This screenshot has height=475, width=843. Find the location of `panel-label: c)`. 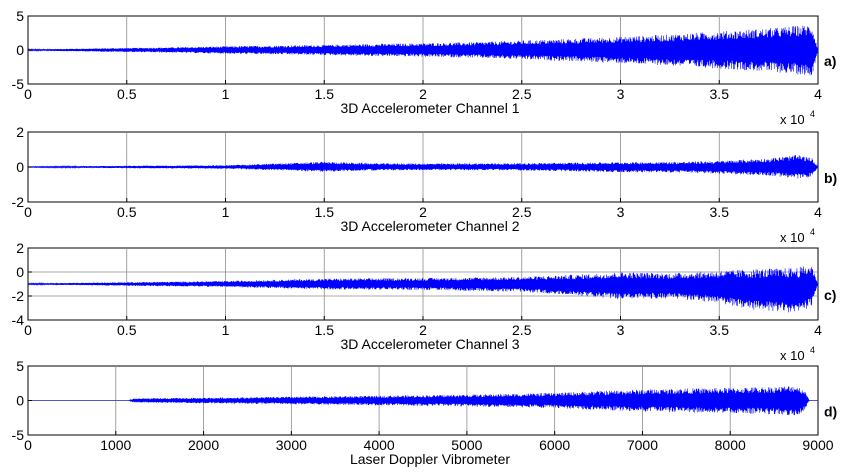

panel-label: c) is located at coordinates (830, 295).